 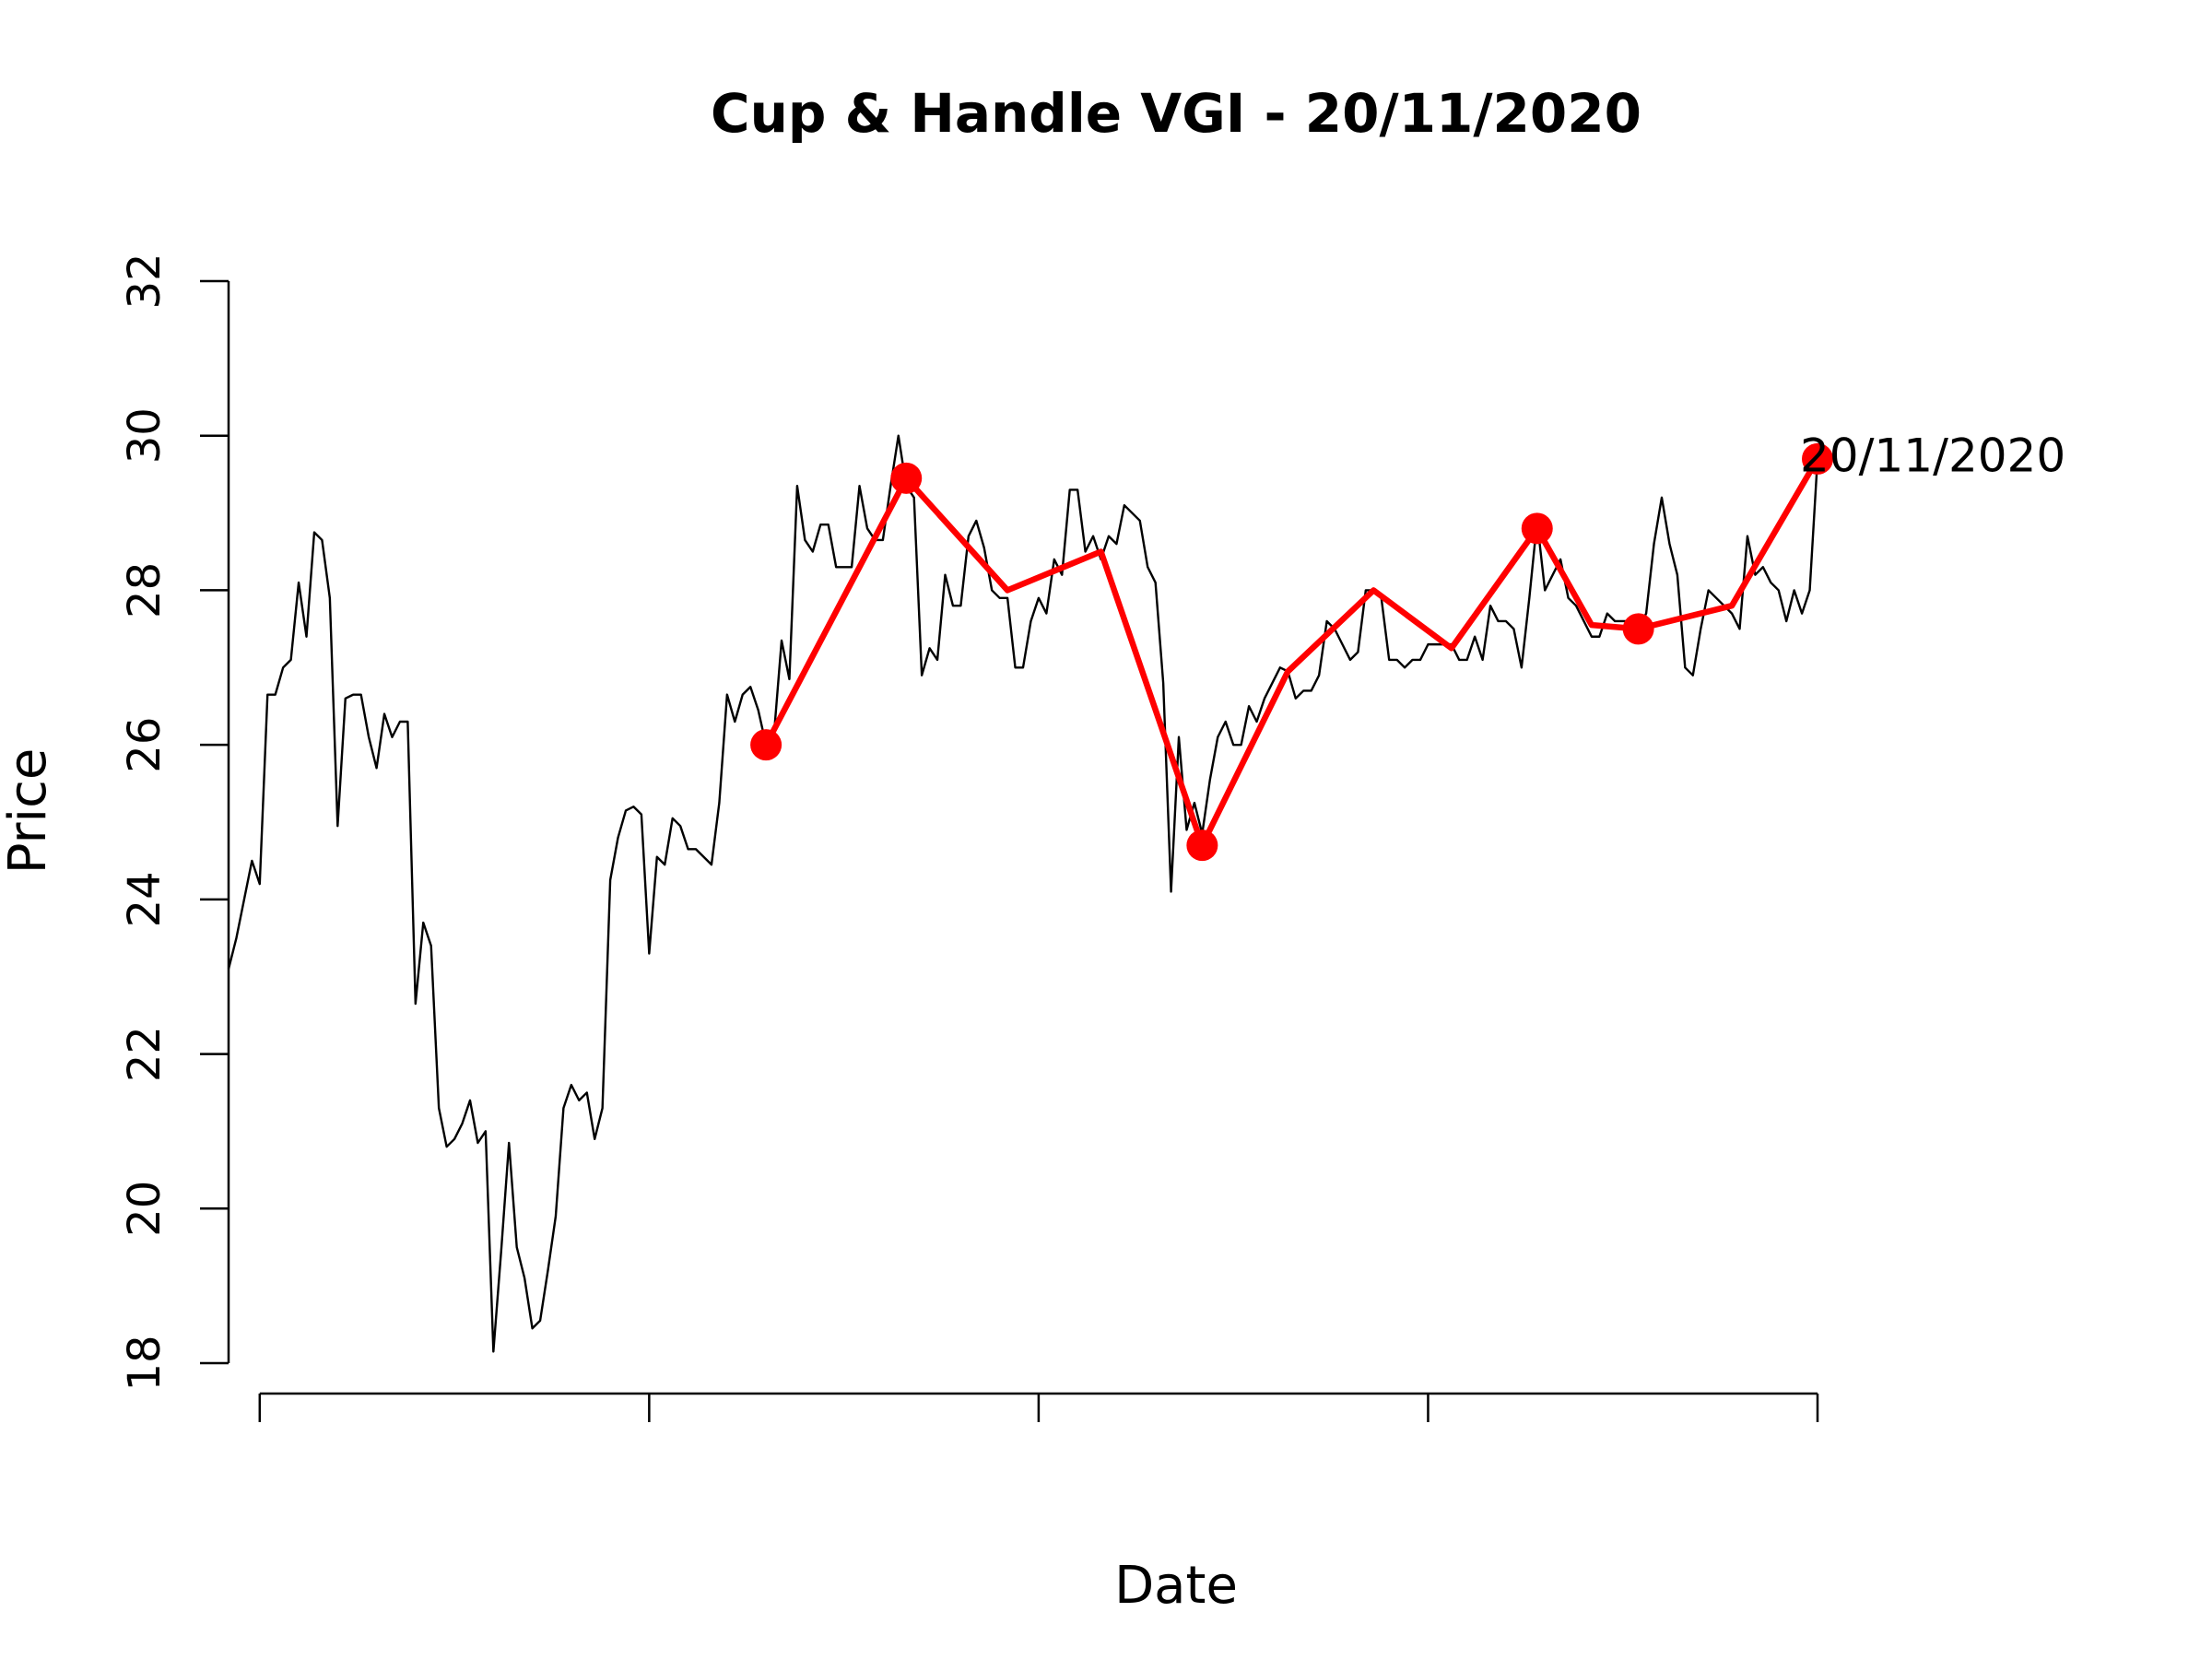 What do you see at coordinates (145, 281) in the screenshot?
I see `y-tick-label: 32` at bounding box center [145, 281].